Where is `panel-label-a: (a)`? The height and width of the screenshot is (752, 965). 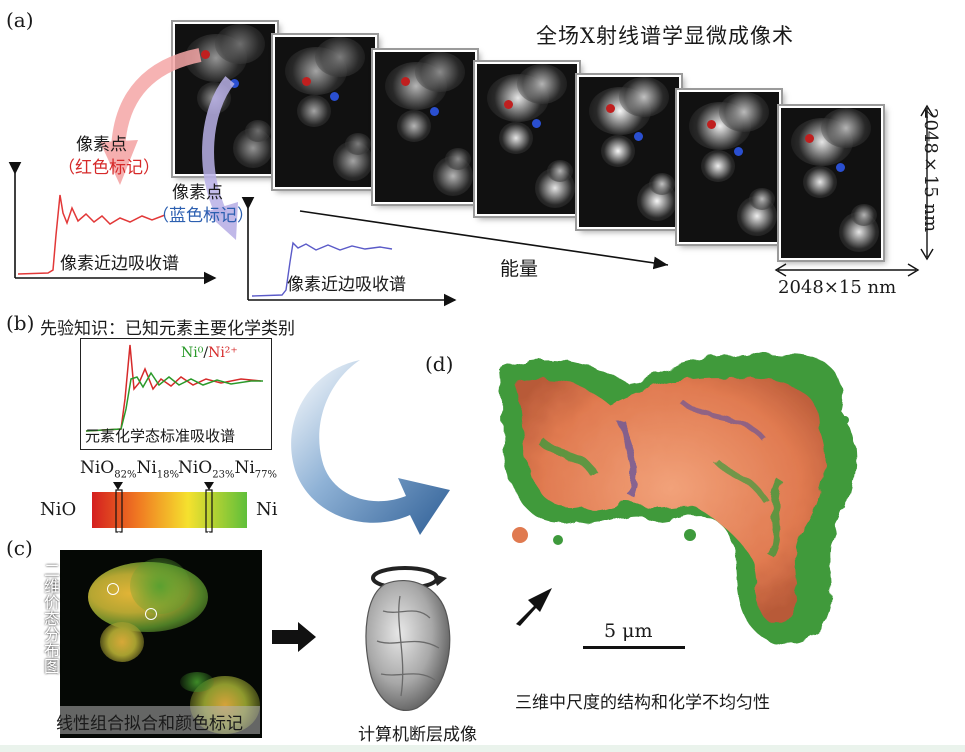 panel-label-a: (a) is located at coordinates (20, 20).